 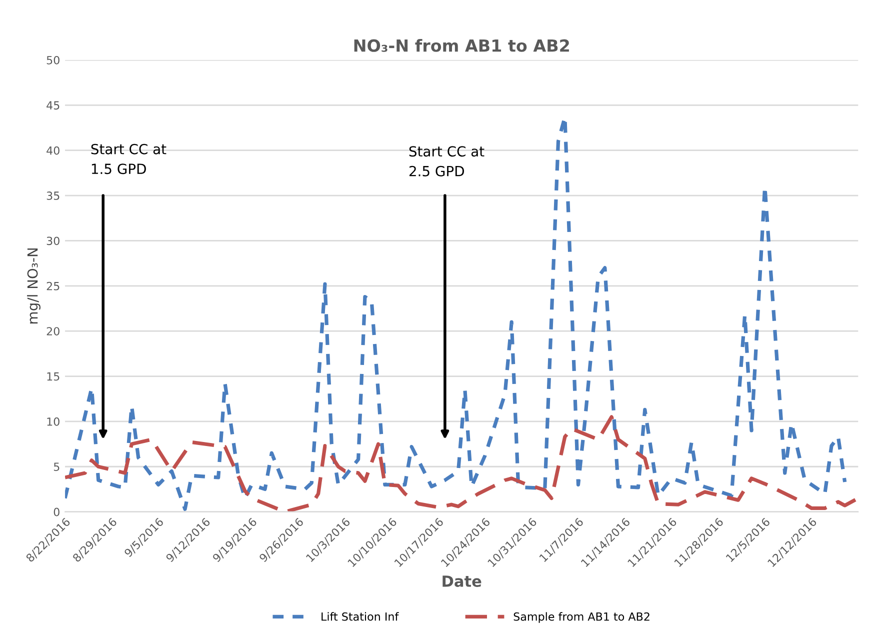 I want to click on y-tick-label: 20, so click(x=53, y=331).